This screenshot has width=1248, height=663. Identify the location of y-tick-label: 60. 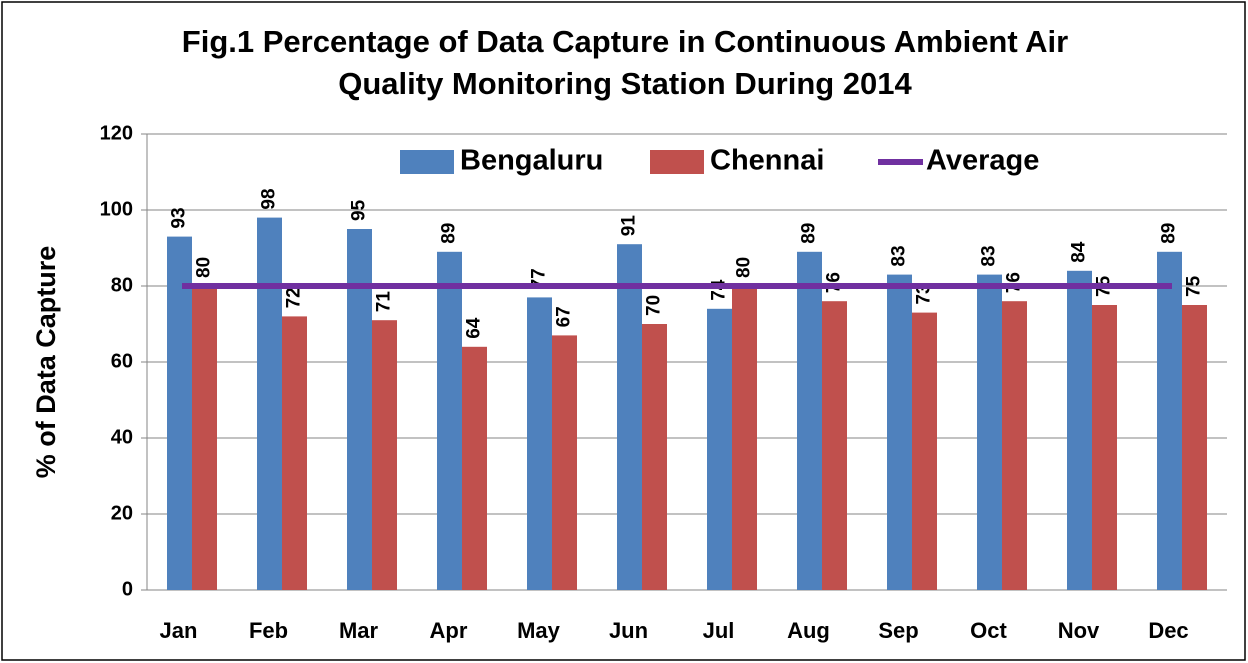
(122, 361).